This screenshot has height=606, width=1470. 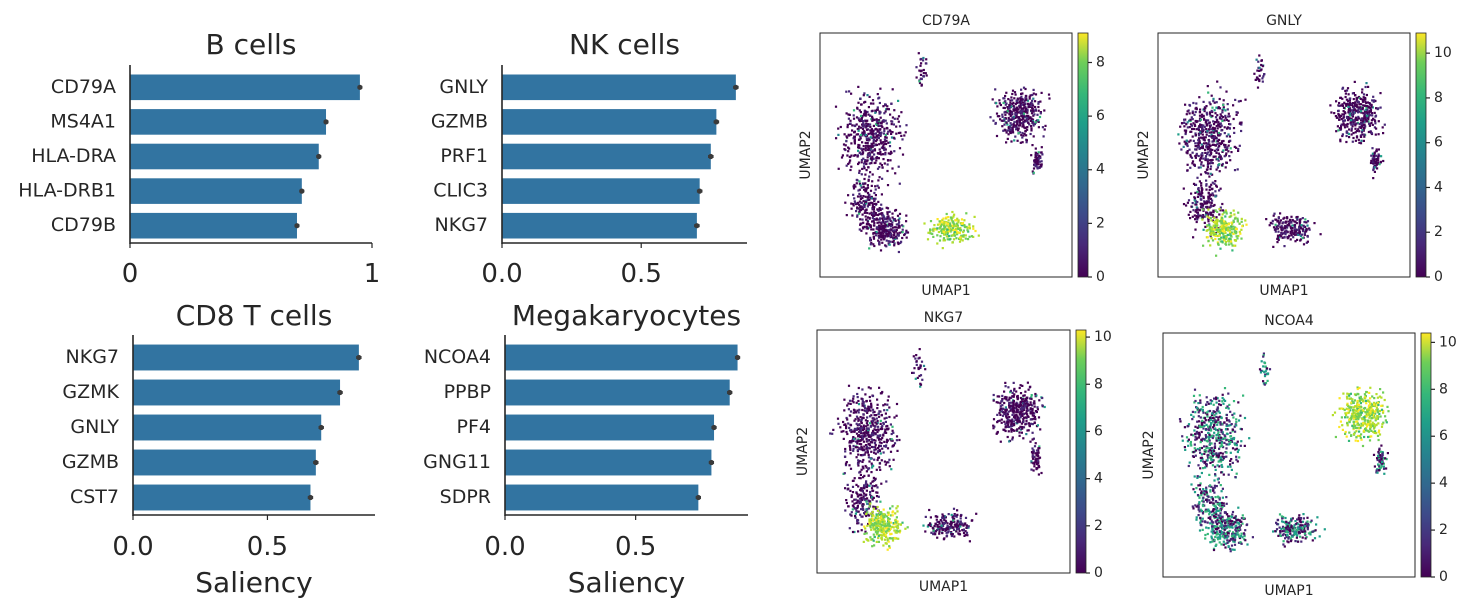 I want to click on bar, so click(x=216, y=191).